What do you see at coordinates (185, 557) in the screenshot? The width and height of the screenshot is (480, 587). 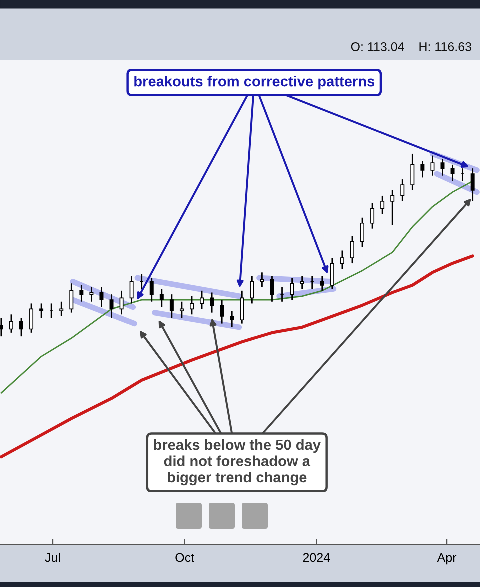 I see `x-tick-label: Oct` at bounding box center [185, 557].